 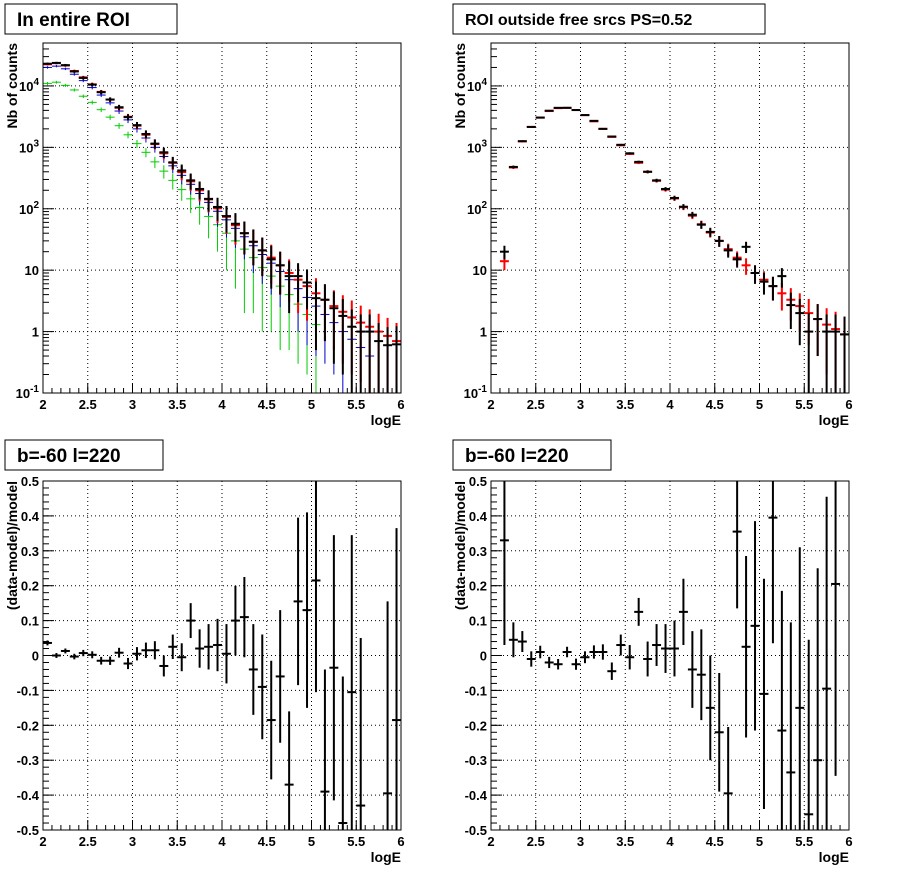 What do you see at coordinates (477, 85) in the screenshot?
I see `y-tick-label: 10⁴` at bounding box center [477, 85].